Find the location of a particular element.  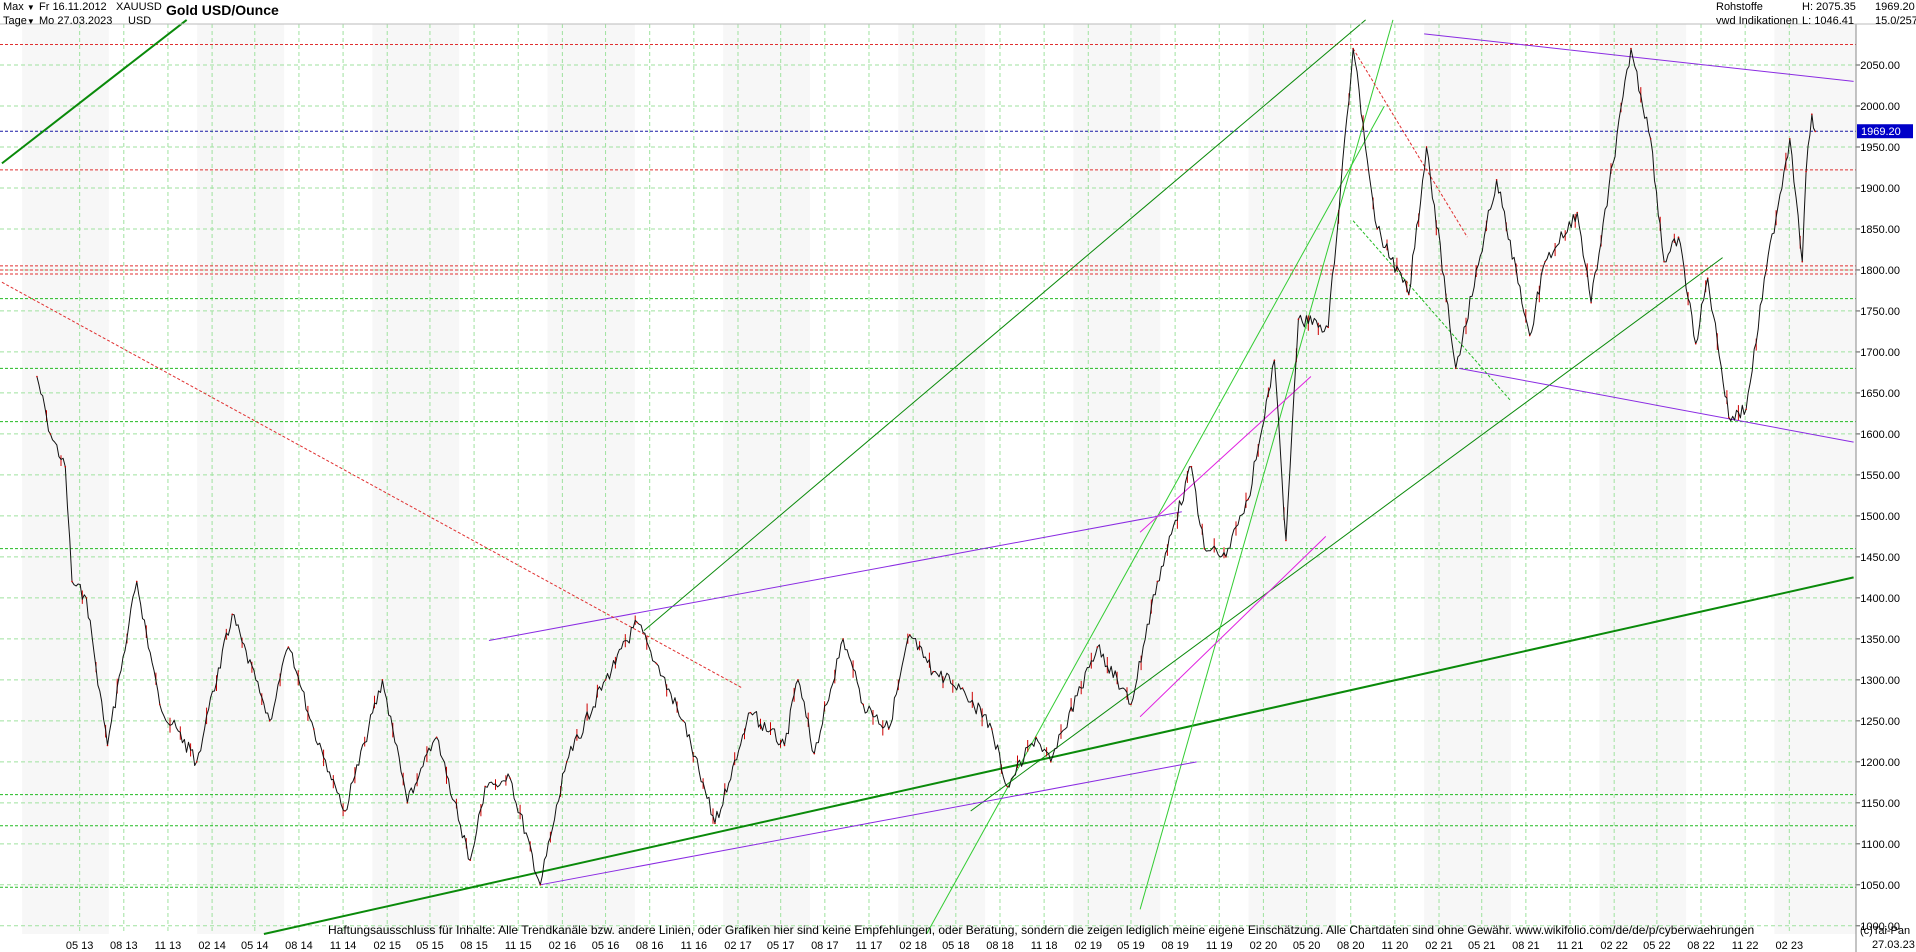

chart-title: Gold USD/Ounce is located at coordinates (222, 10).